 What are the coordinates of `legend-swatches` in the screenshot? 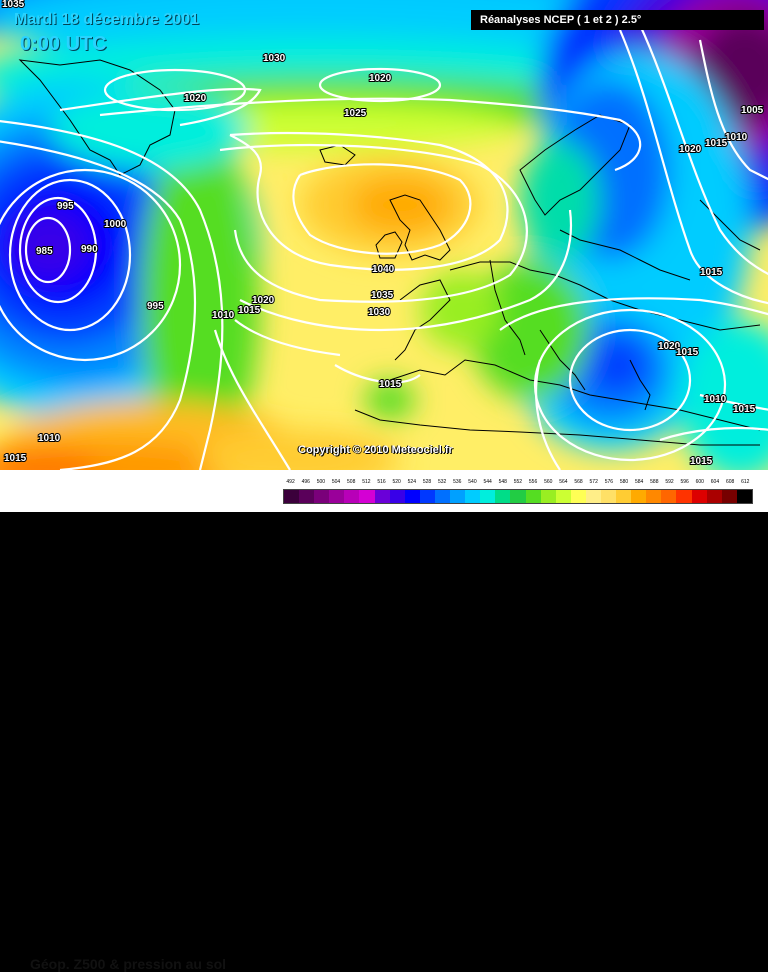 It's located at (518, 496).